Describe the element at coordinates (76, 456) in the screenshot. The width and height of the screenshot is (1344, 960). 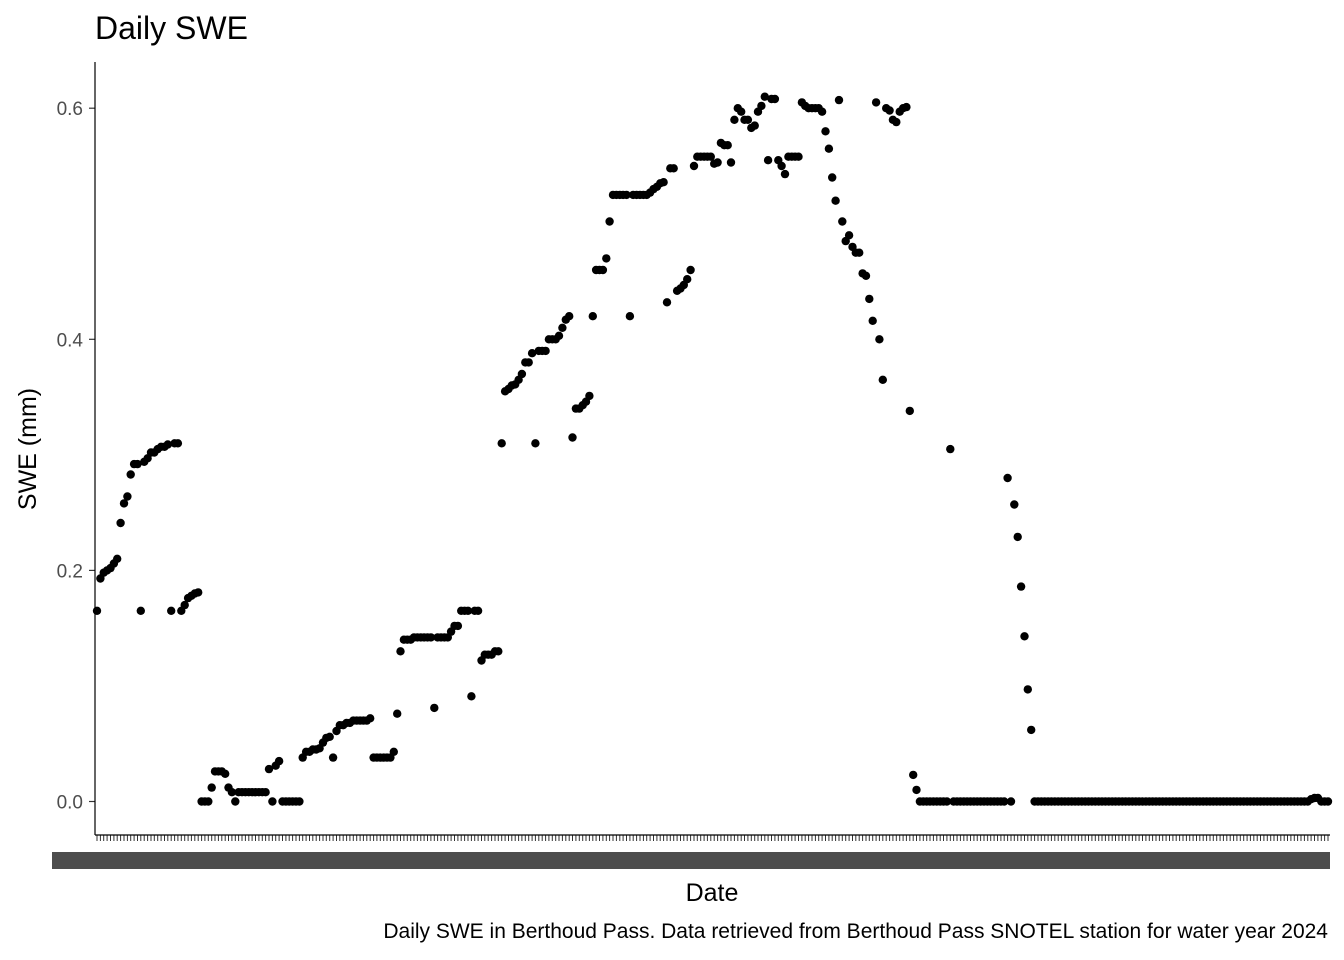
I see `y-axis-ticks: 0.0 0.2 0.4 0.6` at that location.